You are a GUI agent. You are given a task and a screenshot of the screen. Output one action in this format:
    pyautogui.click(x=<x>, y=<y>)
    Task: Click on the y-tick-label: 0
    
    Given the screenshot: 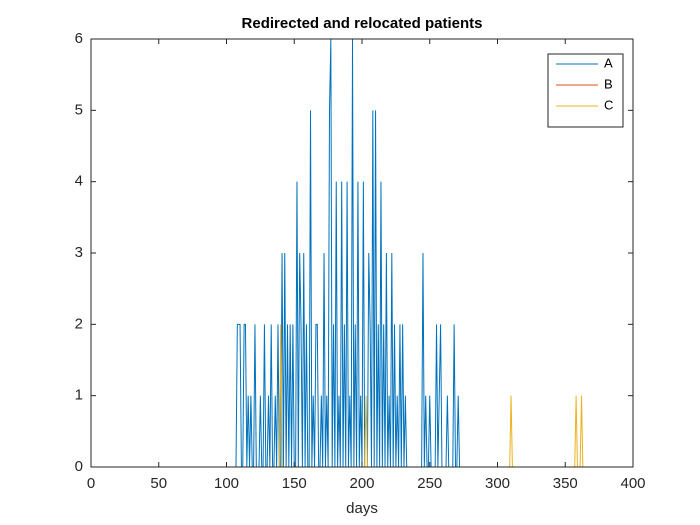 What is the action you would take?
    pyautogui.click(x=79, y=466)
    